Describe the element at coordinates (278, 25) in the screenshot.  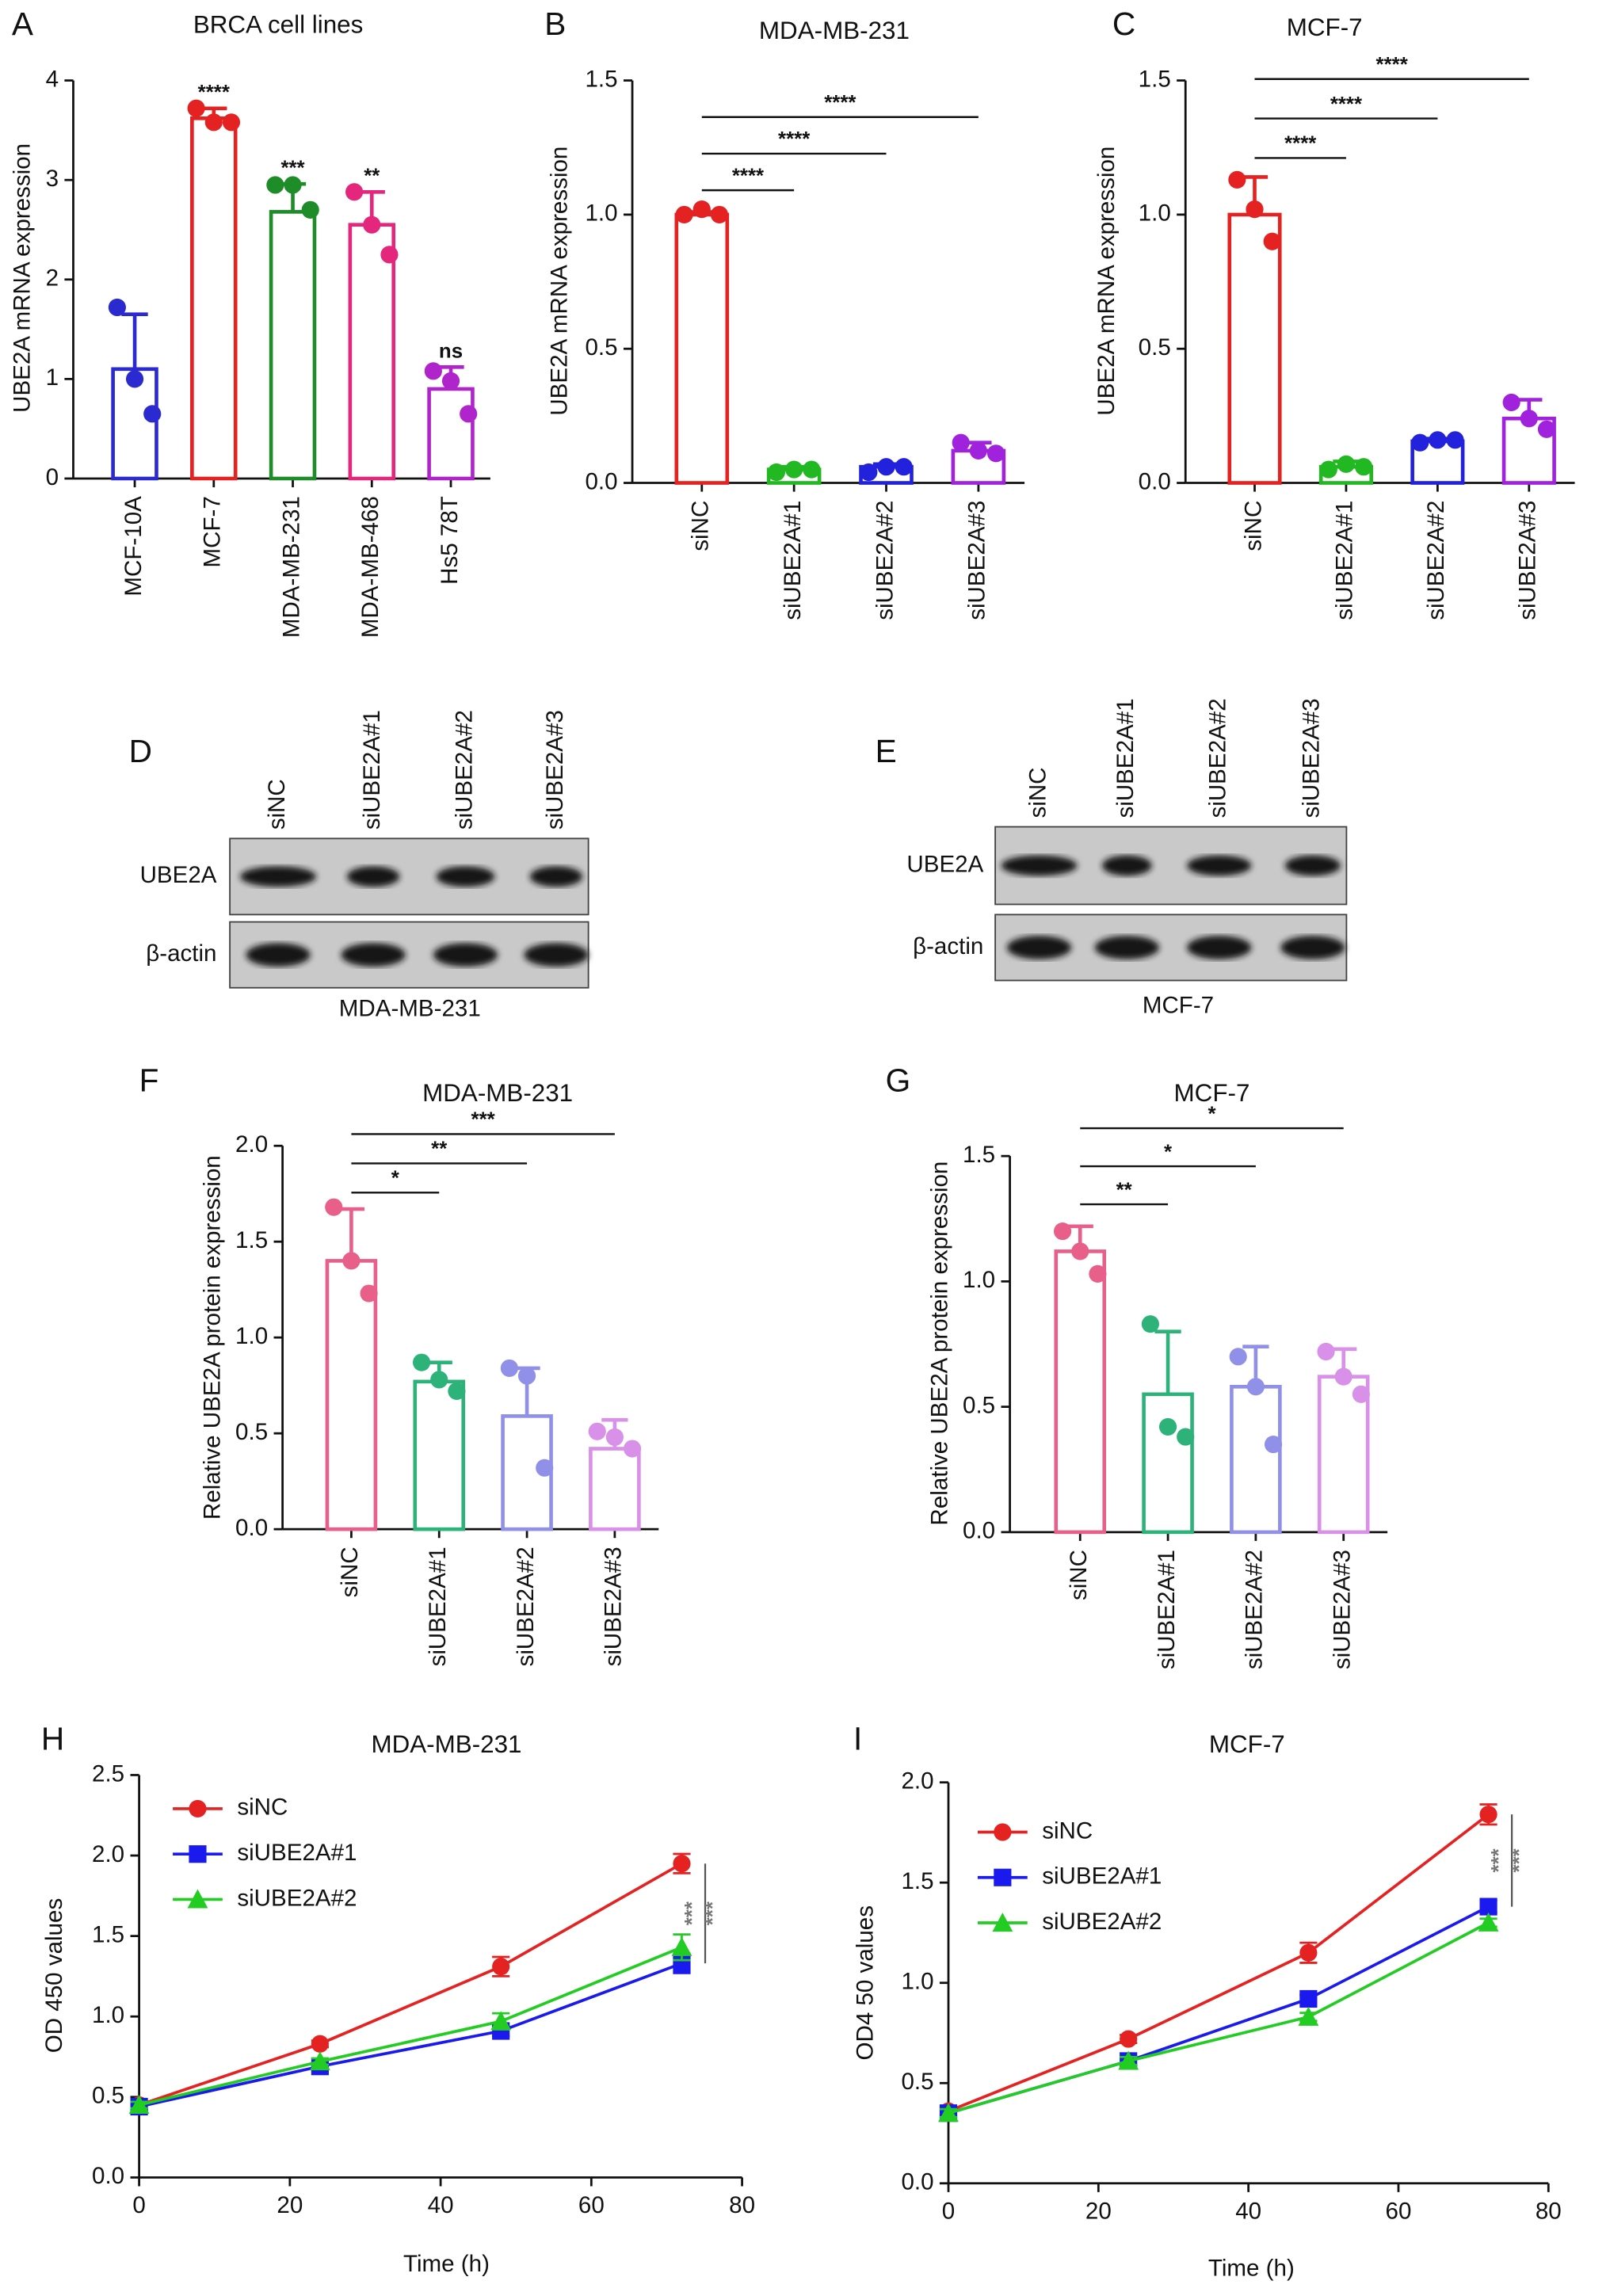
I see `chart-title: BRCA cell lines` at that location.